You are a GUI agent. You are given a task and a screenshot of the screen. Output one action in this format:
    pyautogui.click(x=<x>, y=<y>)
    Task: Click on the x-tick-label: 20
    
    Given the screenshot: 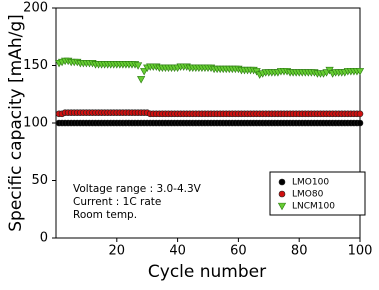 What is the action you would take?
    pyautogui.click(x=117, y=251)
    